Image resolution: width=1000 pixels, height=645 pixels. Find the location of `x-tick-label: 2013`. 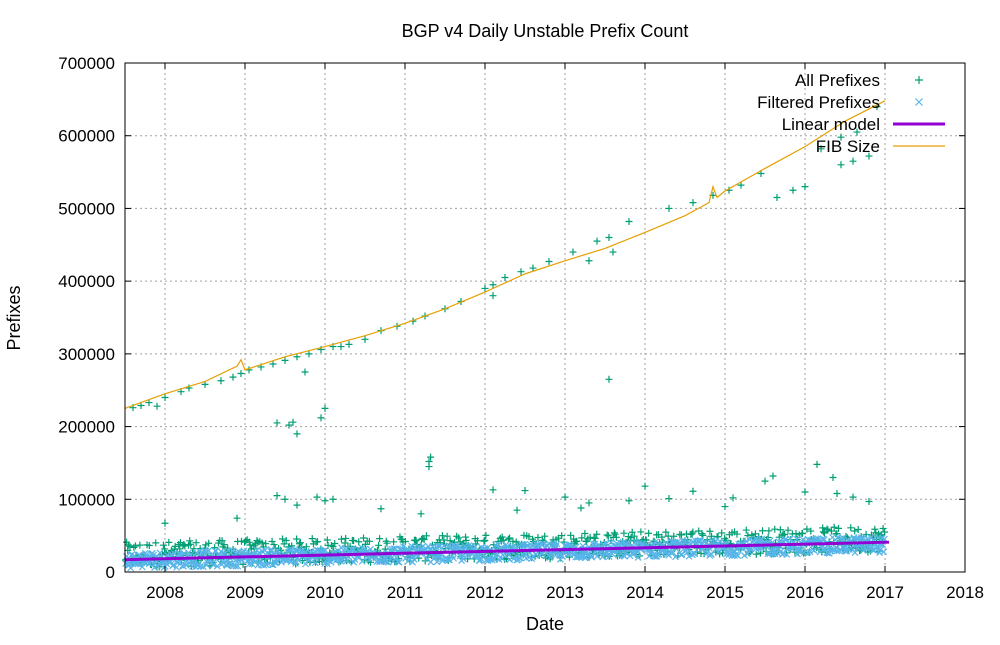

x-tick-label: 2013 is located at coordinates (565, 592).